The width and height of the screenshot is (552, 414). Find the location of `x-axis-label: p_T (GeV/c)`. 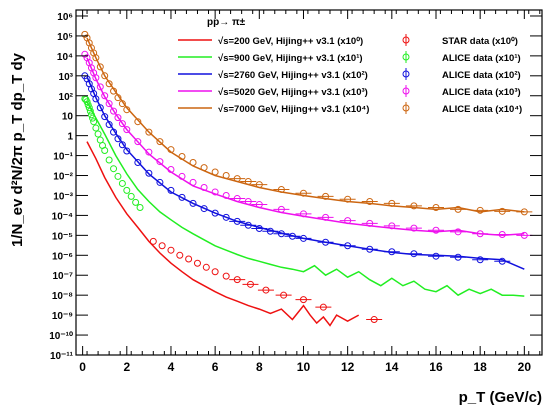

x-axis-label: p_T (GeV/c) is located at coordinates (500, 397).